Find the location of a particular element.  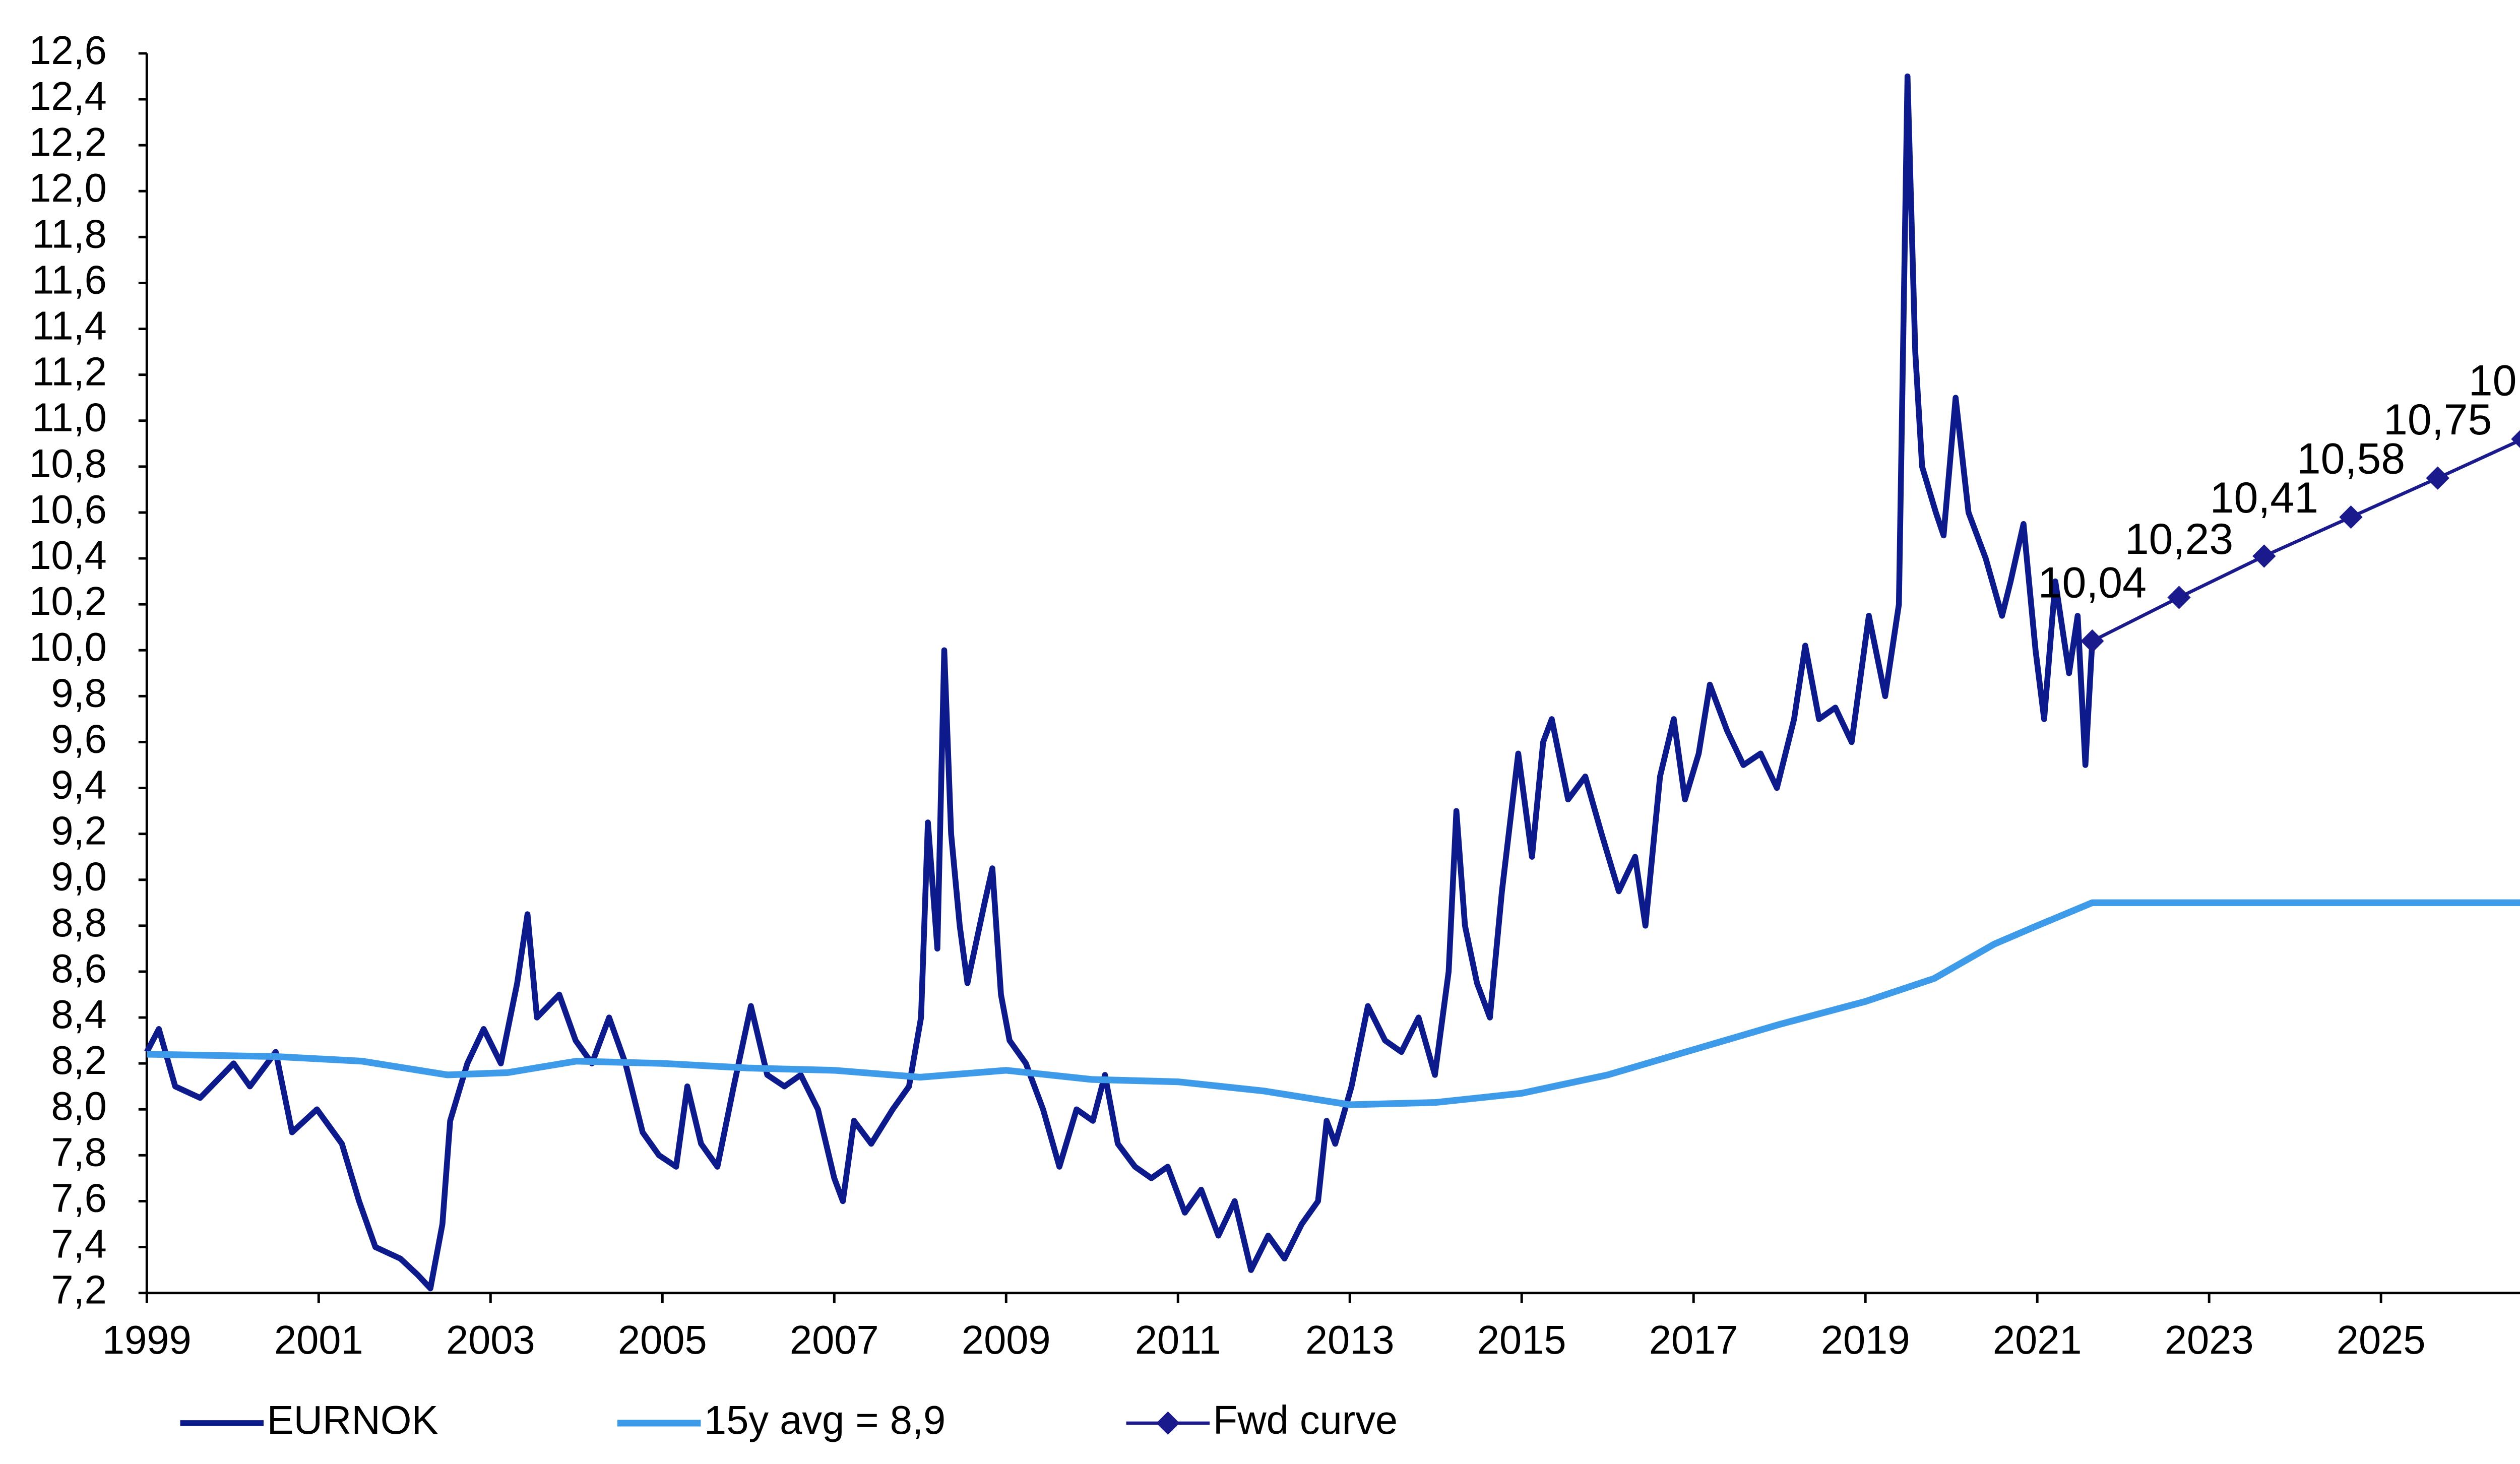

y-tick-label: 8,0 is located at coordinates (78, 1106).